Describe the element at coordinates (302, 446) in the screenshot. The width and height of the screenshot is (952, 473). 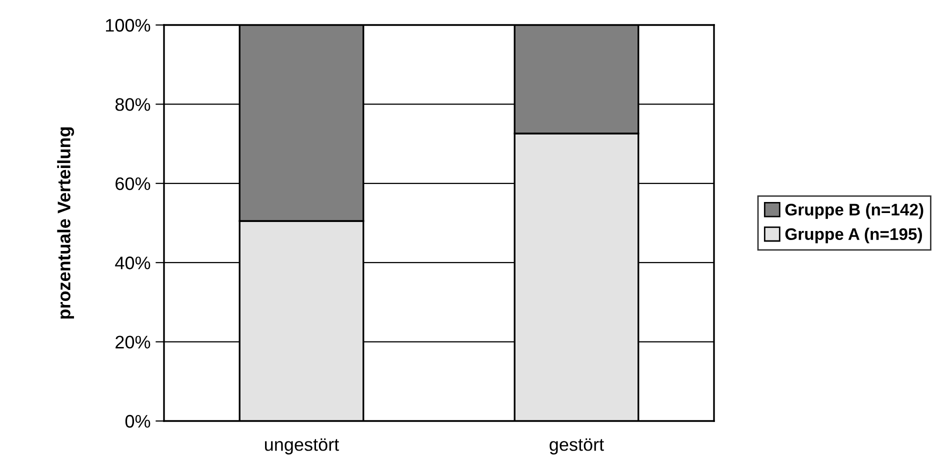
I see `x-tick-label: ungestört` at that location.